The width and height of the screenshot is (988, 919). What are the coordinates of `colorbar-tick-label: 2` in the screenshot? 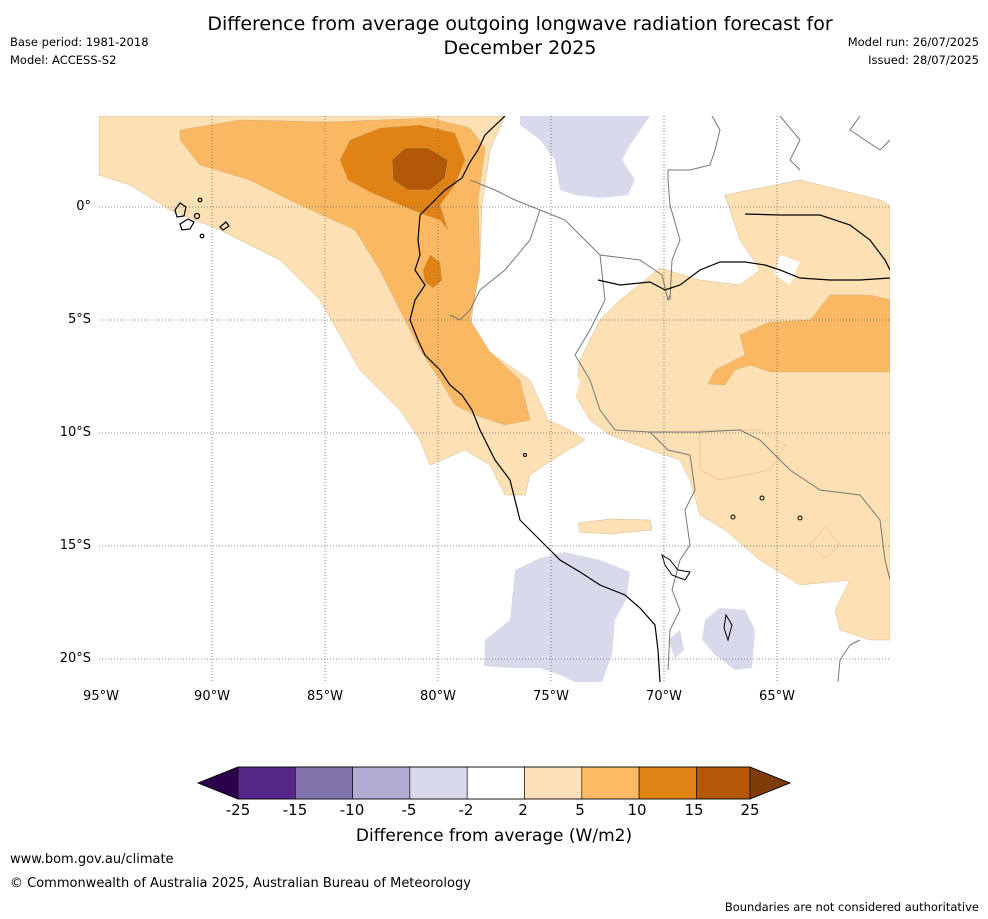 It's located at (523, 810).